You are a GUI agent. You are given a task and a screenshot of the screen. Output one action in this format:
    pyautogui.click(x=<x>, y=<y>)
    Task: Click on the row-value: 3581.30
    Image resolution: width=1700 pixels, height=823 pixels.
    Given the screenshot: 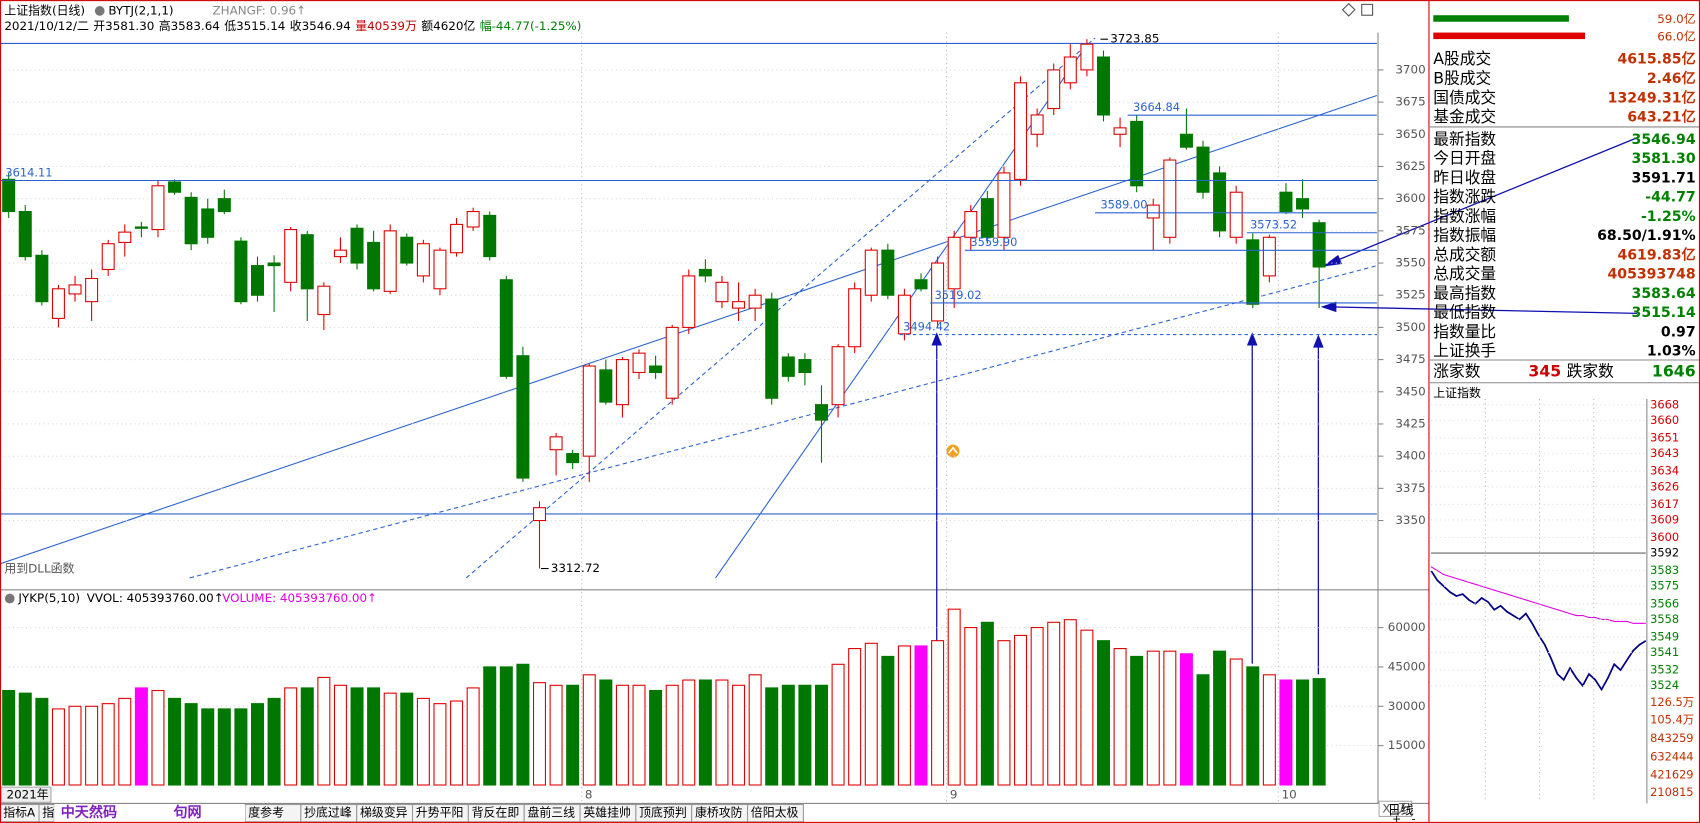 What is the action you would take?
    pyautogui.click(x=1664, y=159)
    